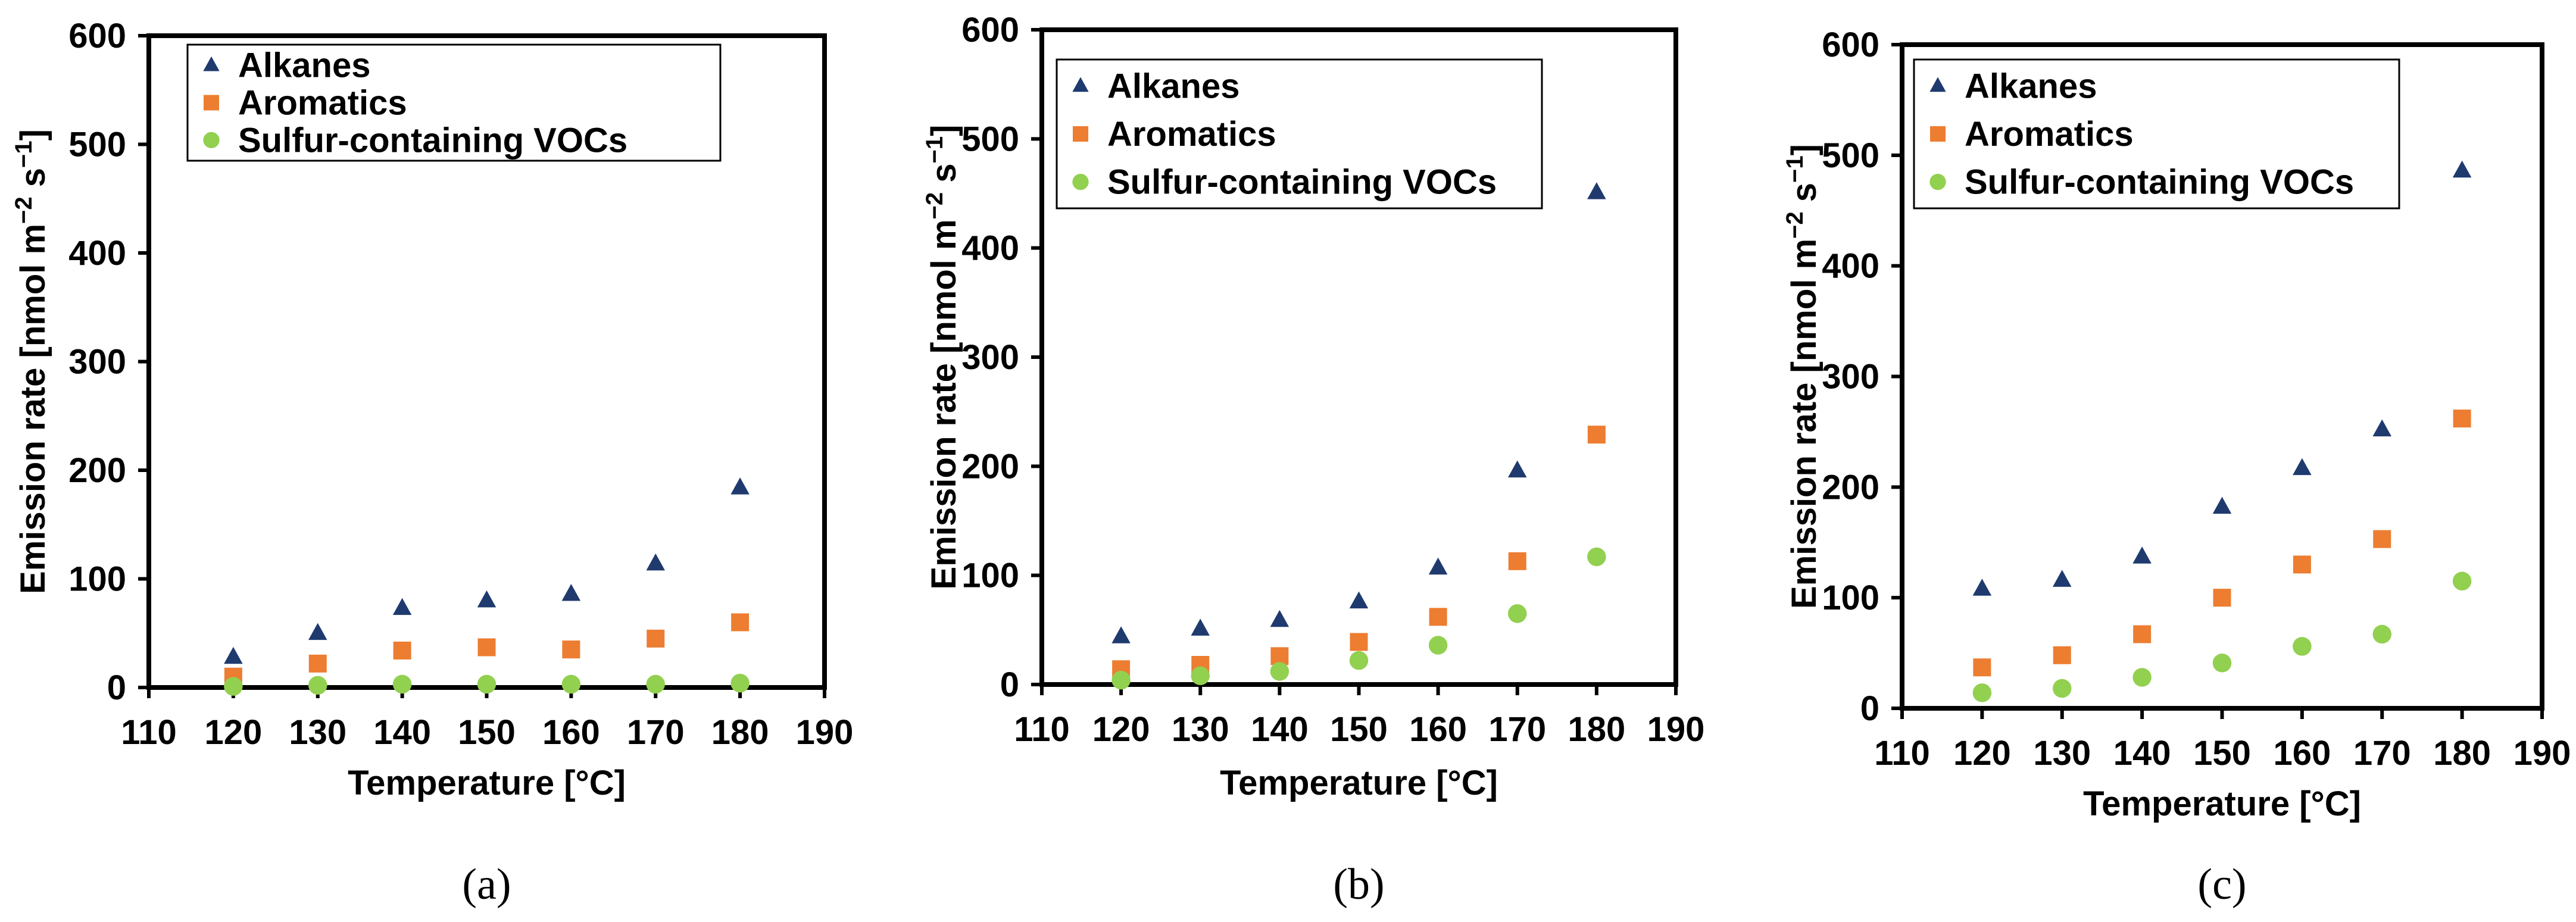 The image size is (2576, 922). Describe the element at coordinates (1804, 149) in the screenshot. I see `y-axis-label-ylabel_end: ]` at that location.